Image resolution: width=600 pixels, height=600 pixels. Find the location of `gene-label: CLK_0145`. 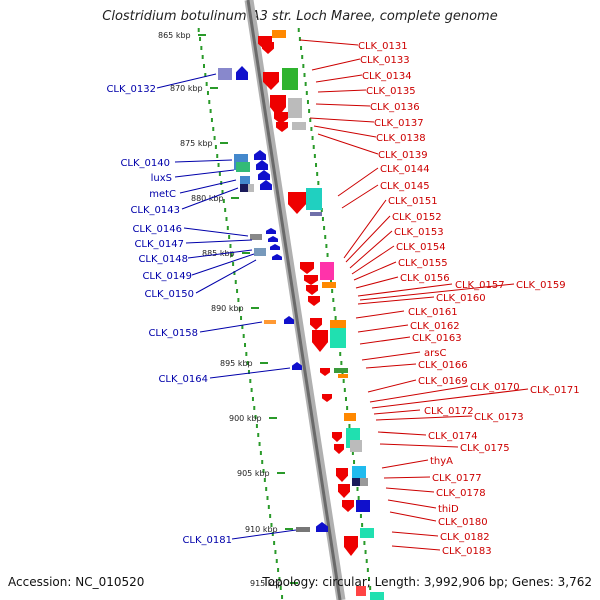

gene-label: CLK_0145 is located at coordinates (405, 186).